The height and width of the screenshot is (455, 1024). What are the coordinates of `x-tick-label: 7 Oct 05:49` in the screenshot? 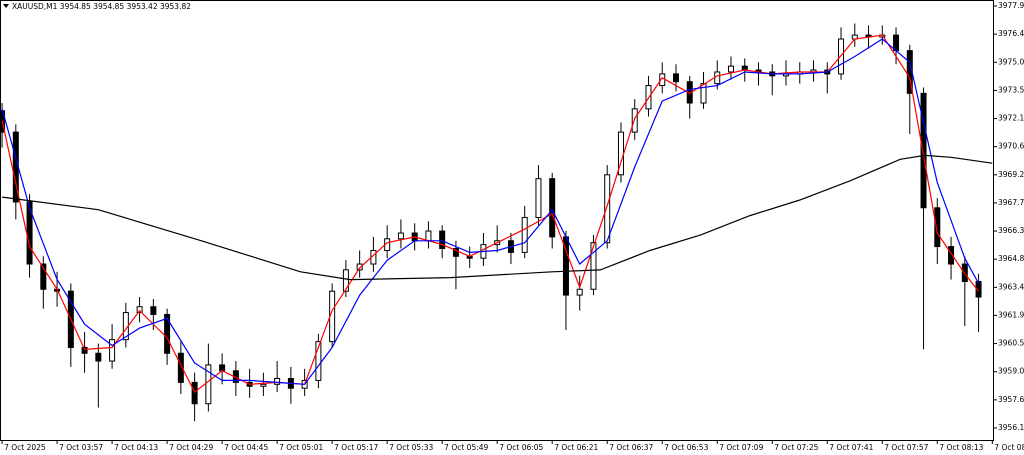 It's located at (466, 447).